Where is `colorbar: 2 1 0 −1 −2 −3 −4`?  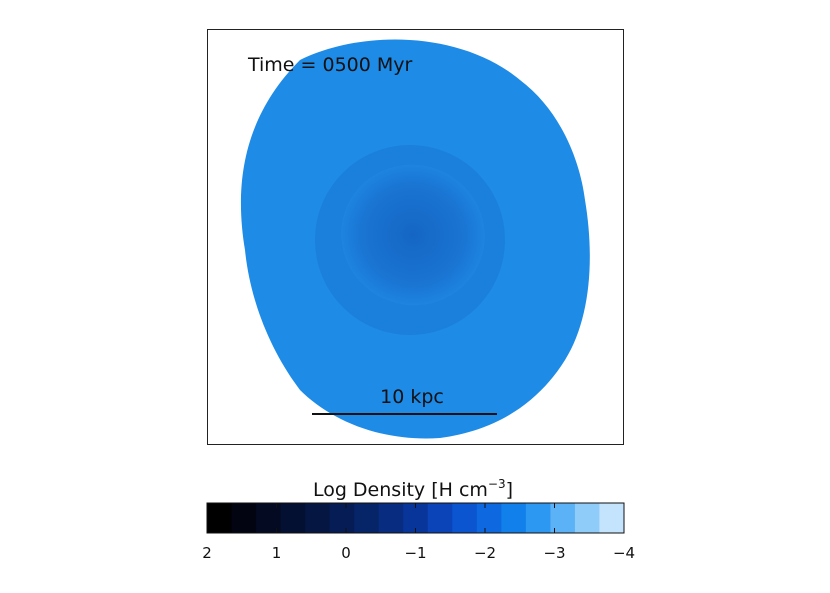
colorbar: 2 1 0 −1 −2 −3 −4 is located at coordinates (418, 532).